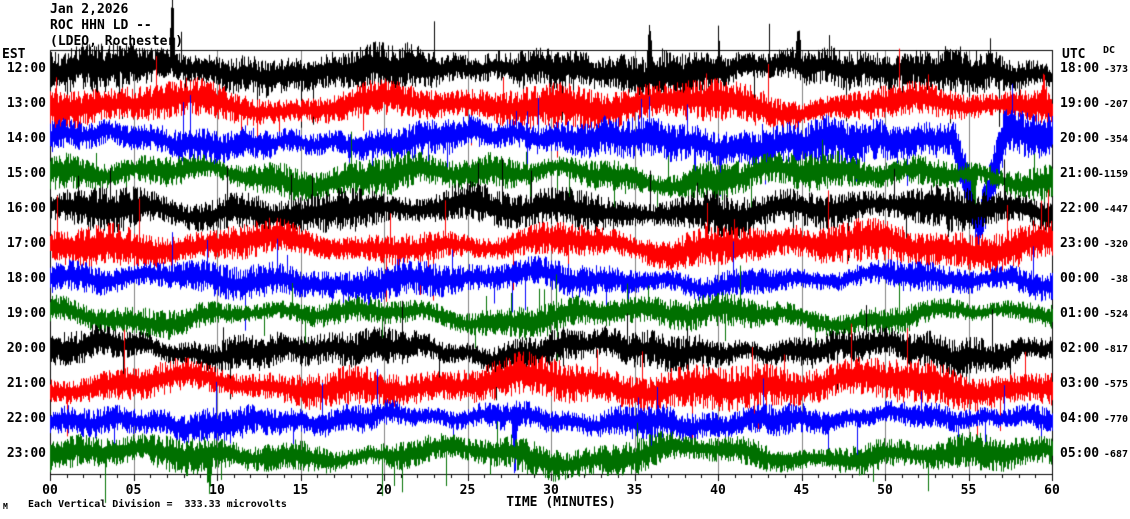 This screenshot has width=1130, height=519. What do you see at coordinates (1115, 314) in the screenshot?
I see `dc-offset-value: -524` at bounding box center [1115, 314].